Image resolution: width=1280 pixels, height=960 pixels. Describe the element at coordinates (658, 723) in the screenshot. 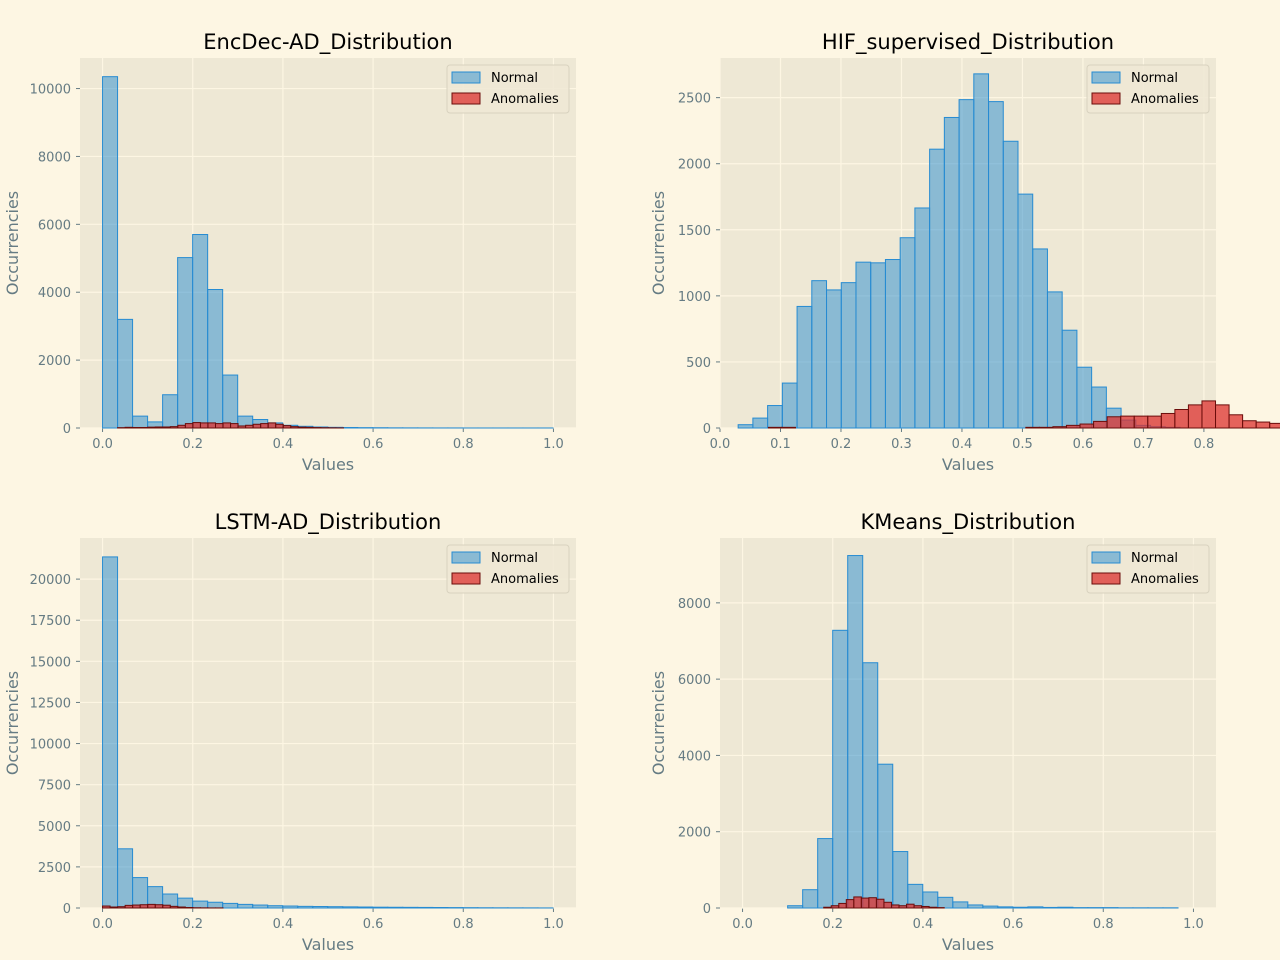

I see `y-axis-label: Occurrencies` at that location.